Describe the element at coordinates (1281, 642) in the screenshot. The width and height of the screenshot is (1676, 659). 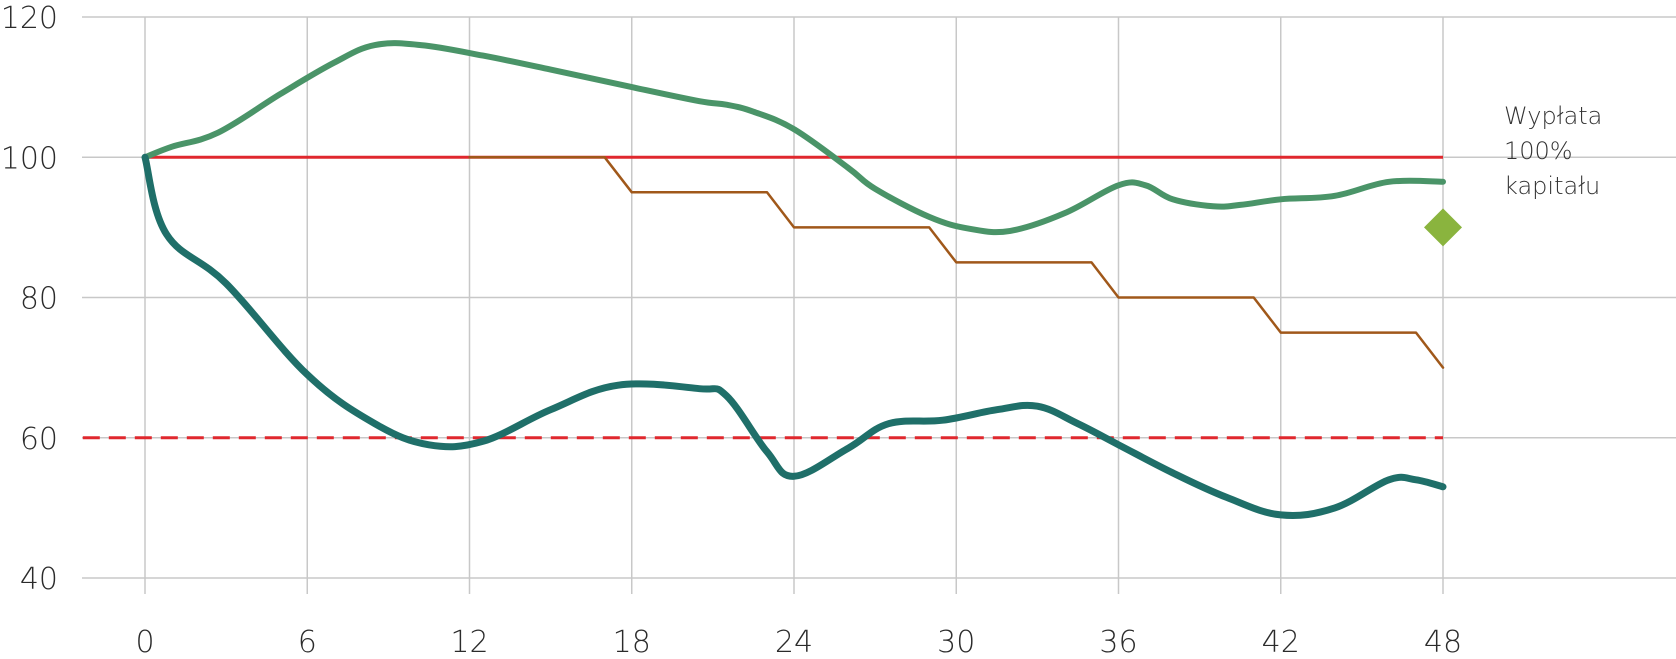
I see `x-tick-label-42: 42` at that location.